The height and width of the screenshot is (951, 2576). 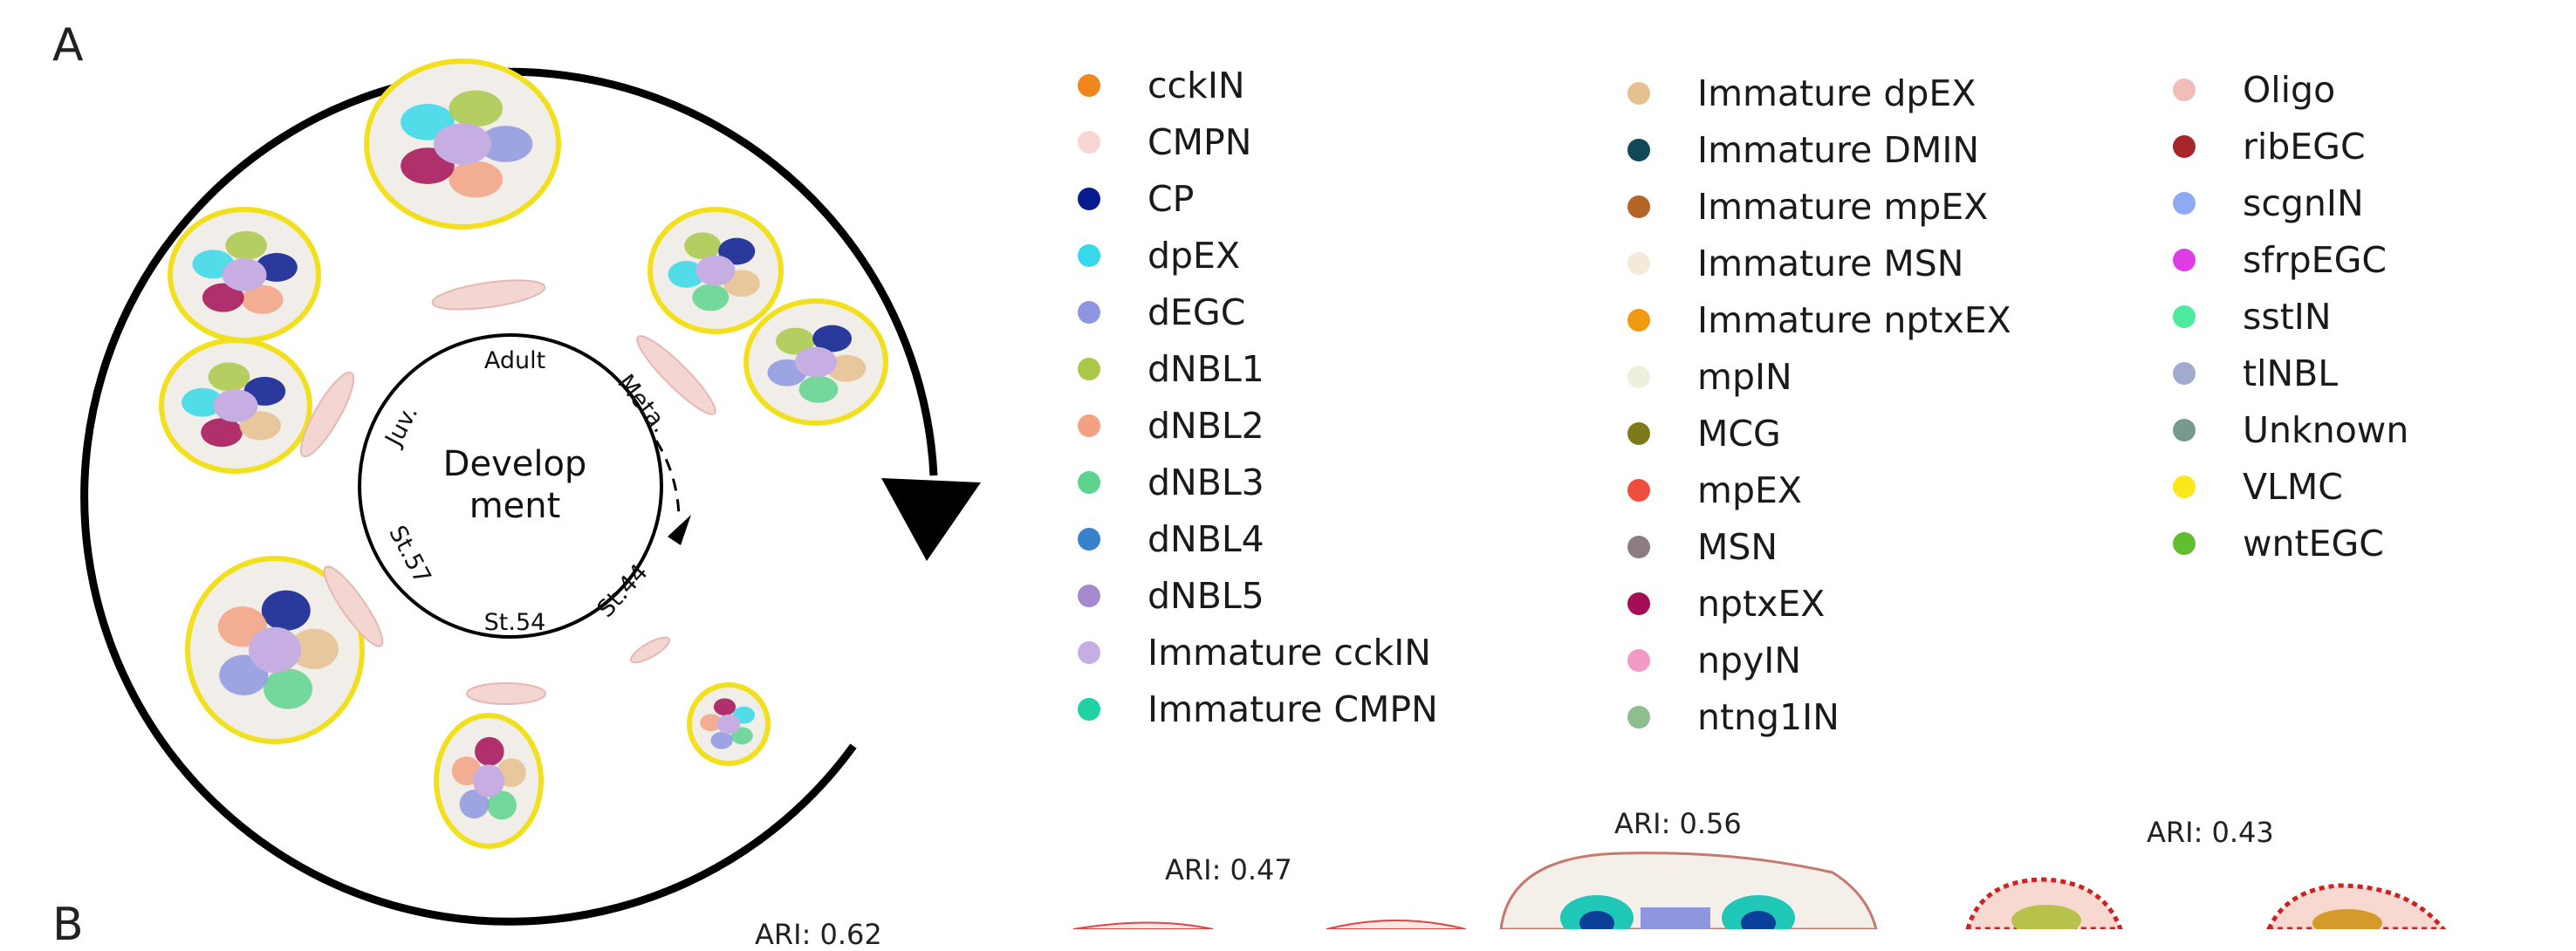 I want to click on legend-label: ntng1IN, so click(x=1768, y=716).